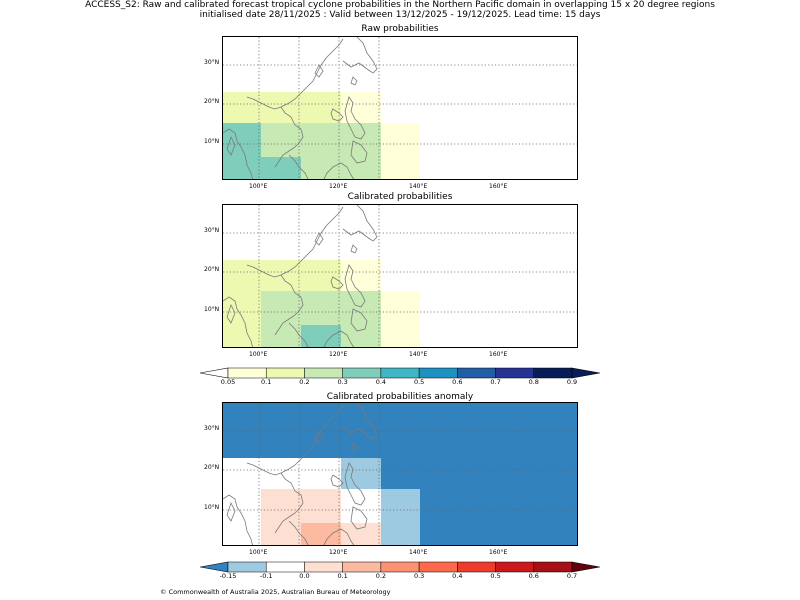 The image size is (800, 600). Describe the element at coordinates (572, 382) in the screenshot. I see `colorbar-tick-label: 0.9` at that location.